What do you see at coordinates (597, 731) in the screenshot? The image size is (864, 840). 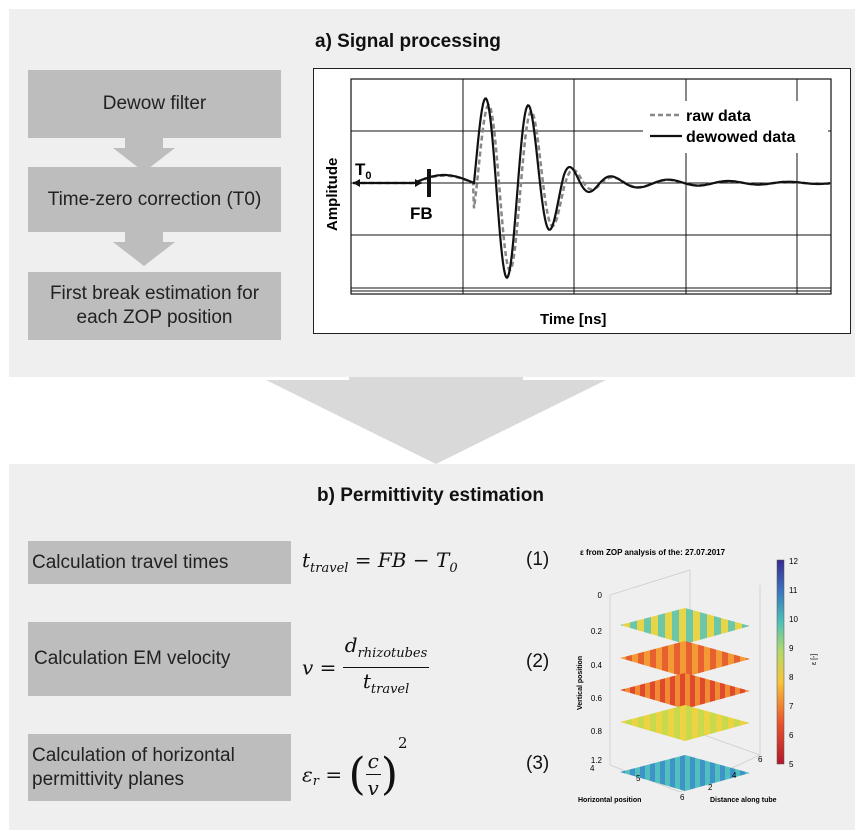 I see `svg-text: 0.8` at bounding box center [597, 731].